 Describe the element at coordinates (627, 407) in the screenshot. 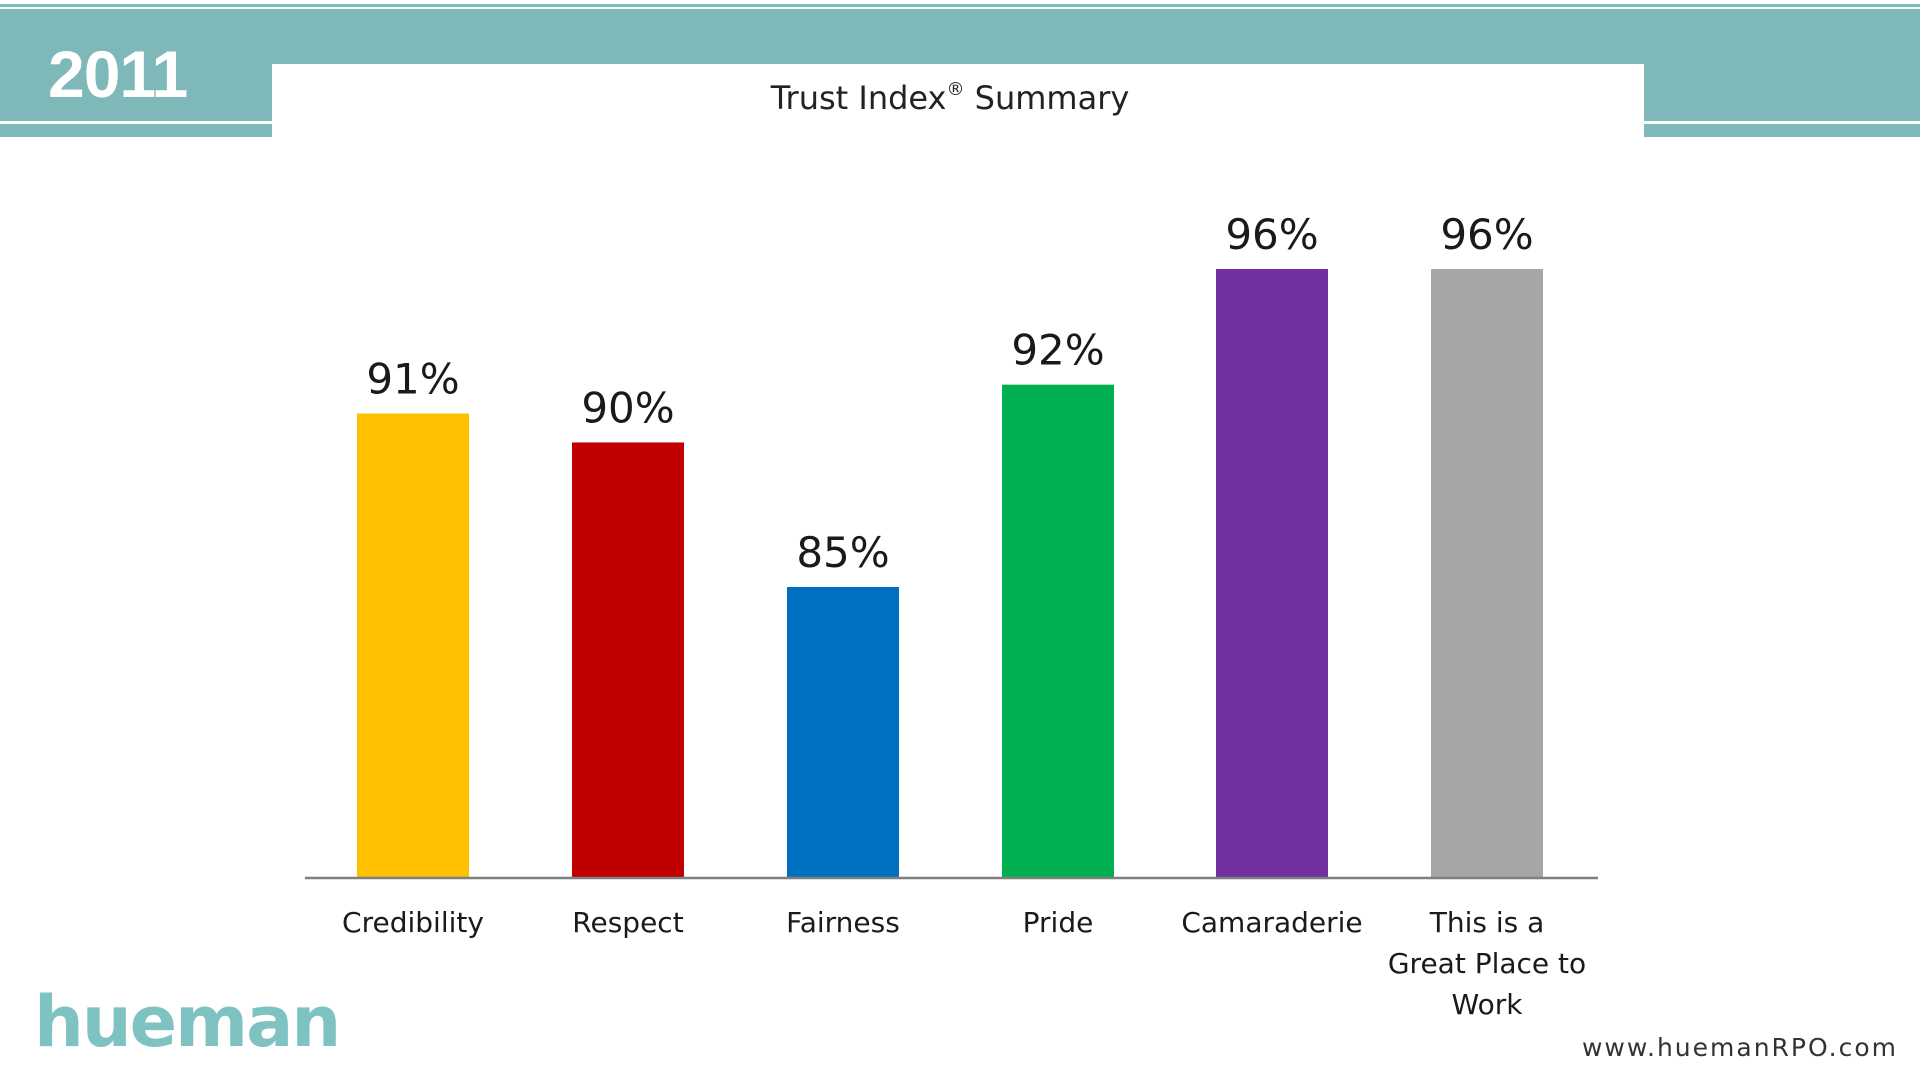

I see `data-label: 90%` at that location.